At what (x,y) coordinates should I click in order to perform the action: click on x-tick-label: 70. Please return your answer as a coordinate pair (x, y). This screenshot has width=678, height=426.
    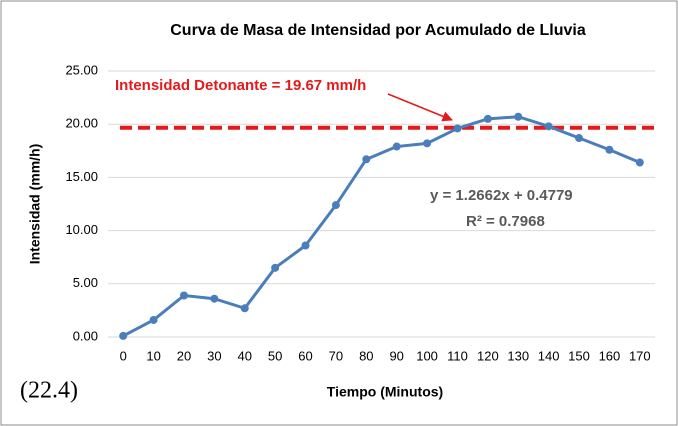
    Looking at the image, I should click on (336, 355).